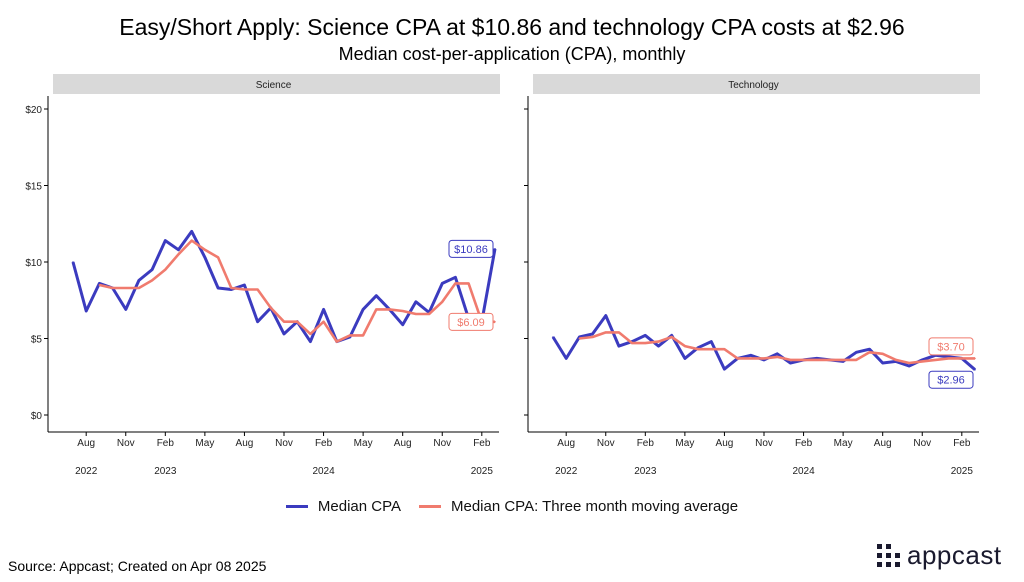 This screenshot has height=582, width=1024. Describe the element at coordinates (284, 286) in the screenshot. I see `median-cpa-line-science` at that location.